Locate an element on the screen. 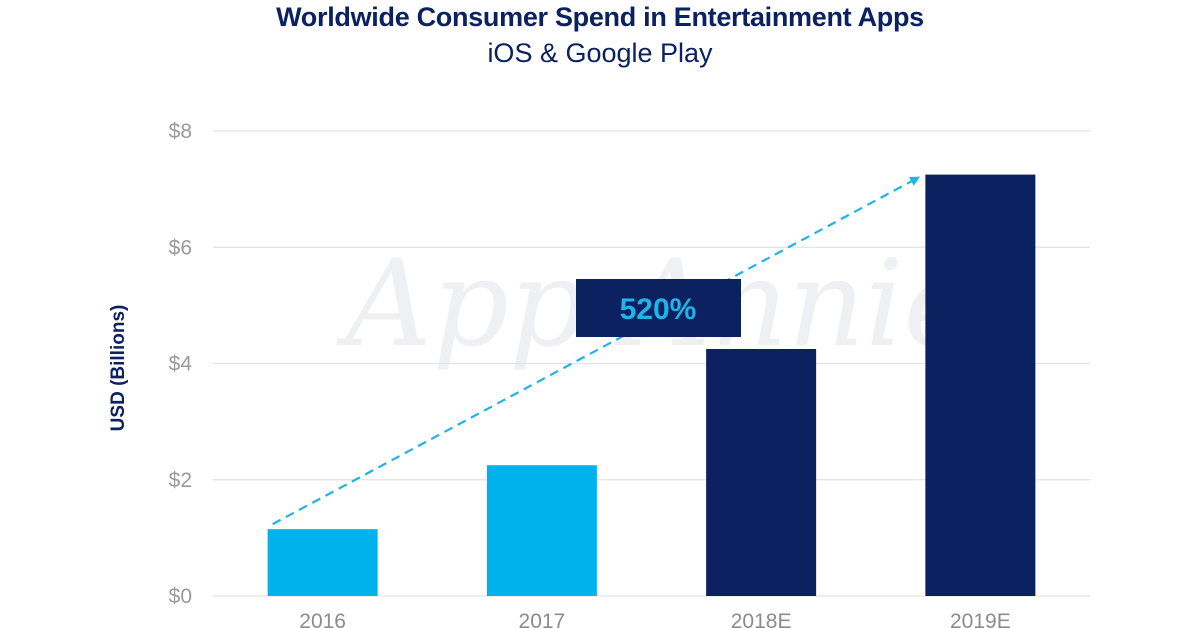 The height and width of the screenshot is (628, 1200). y-tick-label: $2 is located at coordinates (180, 480).